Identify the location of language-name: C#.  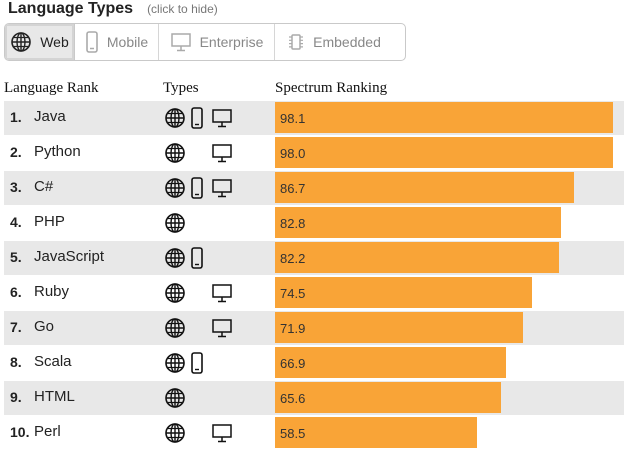
(44, 186).